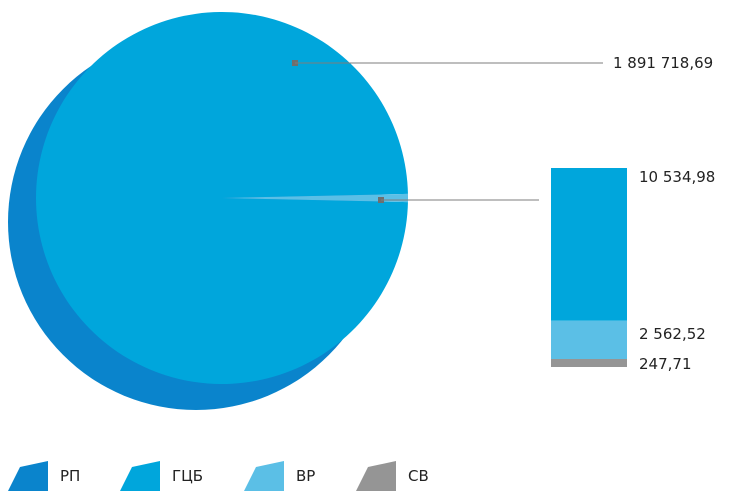  What do you see at coordinates (663, 63) in the screenshot?
I see `data-label-main: 1 891 718,69` at bounding box center [663, 63].